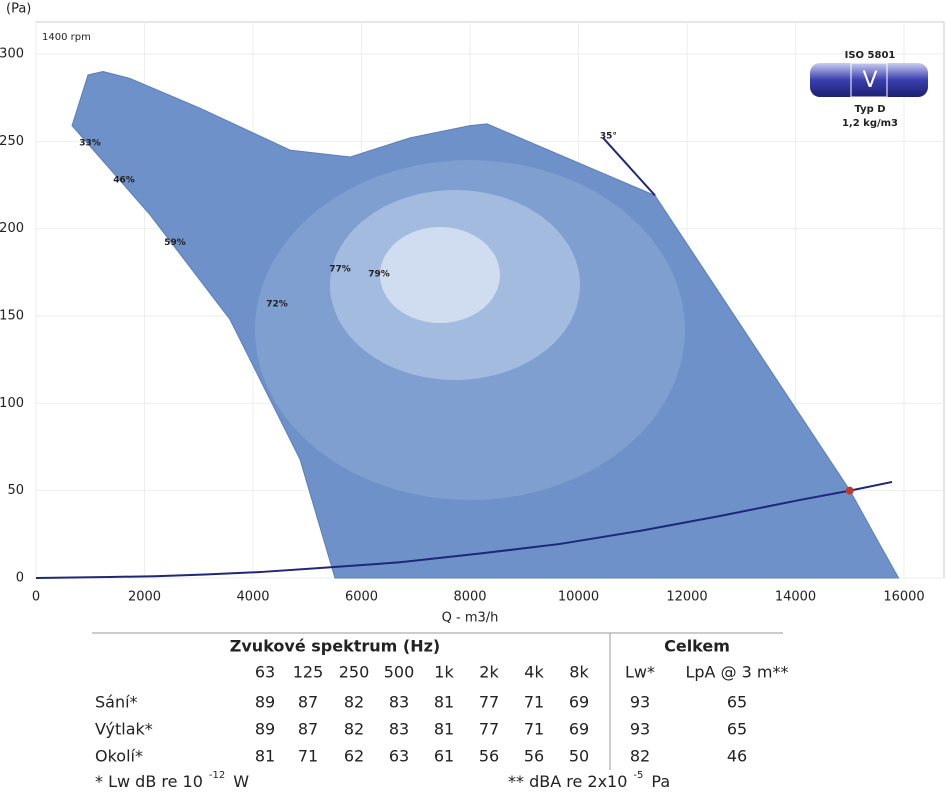 The height and width of the screenshot is (796, 947). Describe the element at coordinates (697, 646) in the screenshot. I see `group-header: Celkem` at that location.